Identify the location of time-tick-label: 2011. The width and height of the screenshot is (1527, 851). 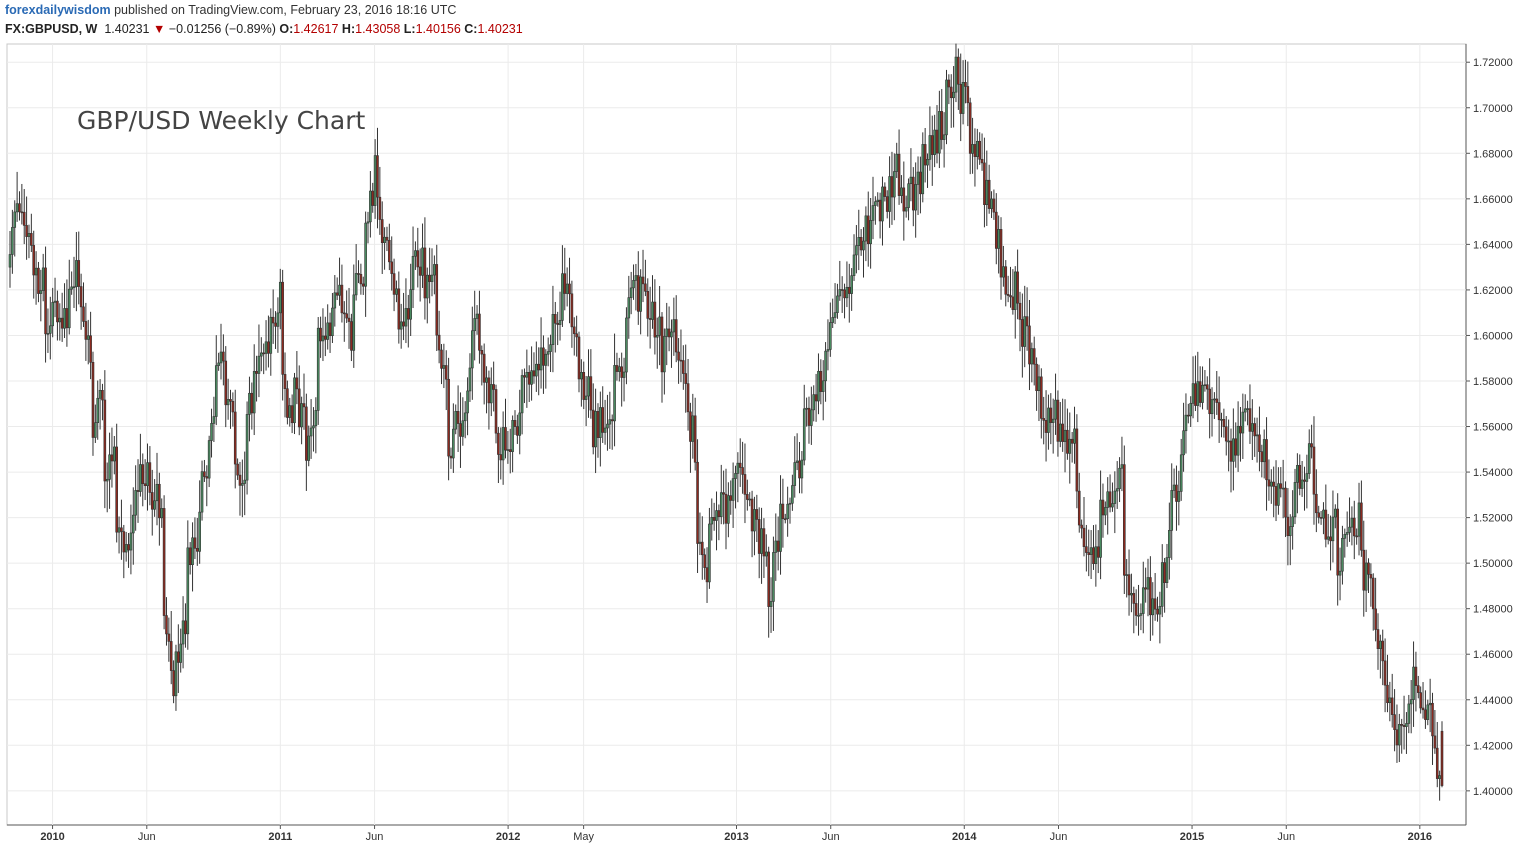
(280, 837).